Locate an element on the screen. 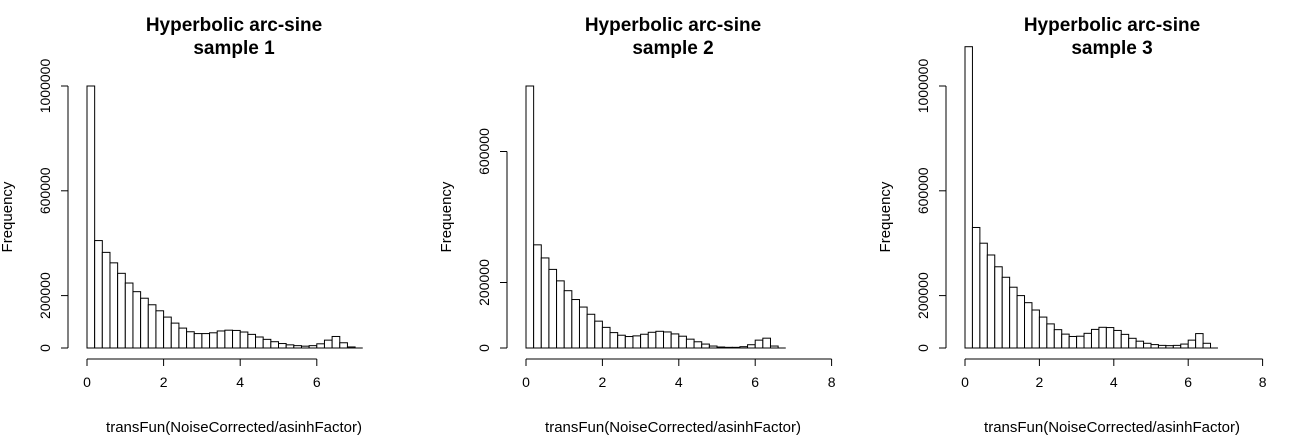 Image resolution: width=1296 pixels, height=448 pixels. y-tick-label: 1000000 is located at coordinates (45, 86).